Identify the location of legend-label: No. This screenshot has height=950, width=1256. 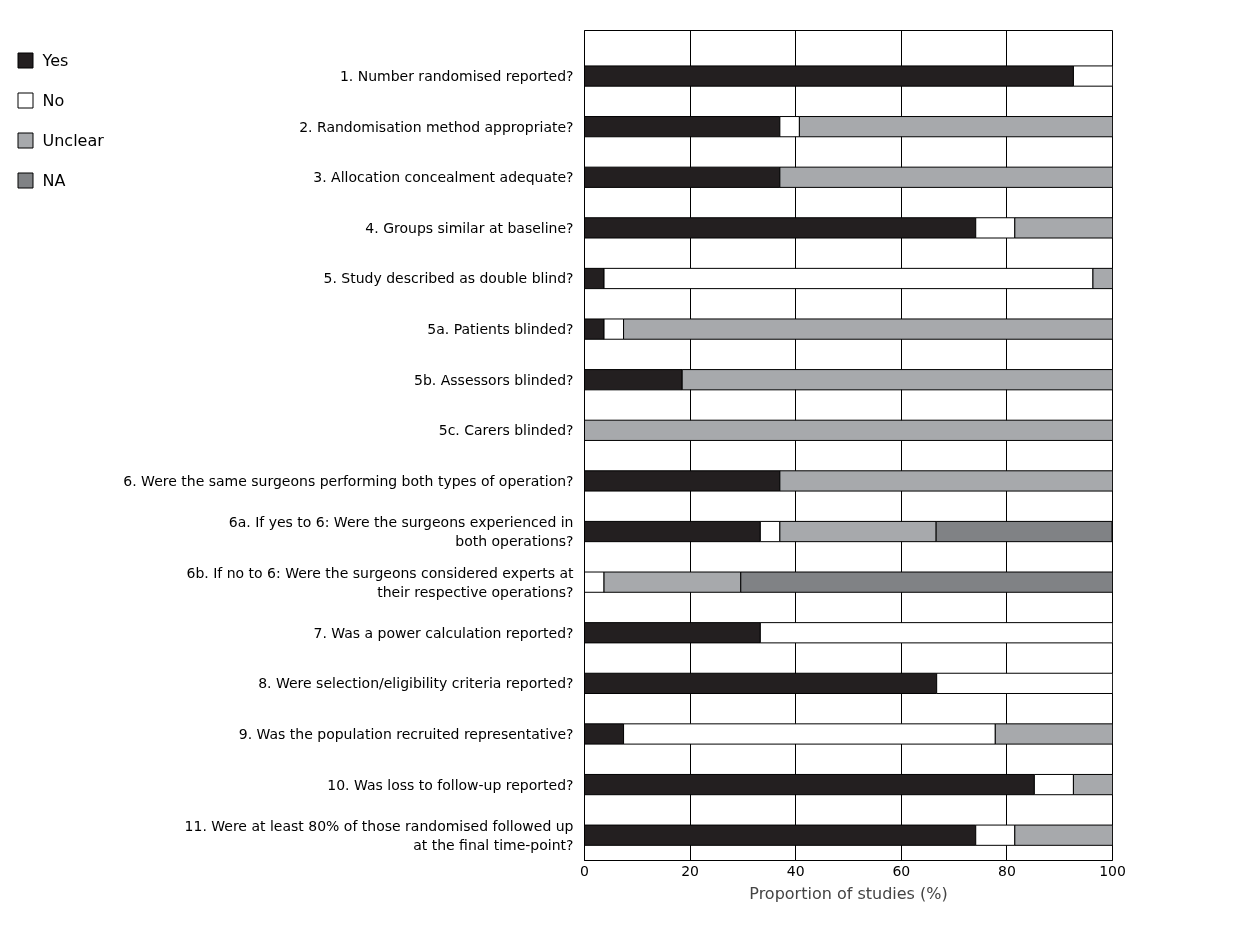
(53, 100).